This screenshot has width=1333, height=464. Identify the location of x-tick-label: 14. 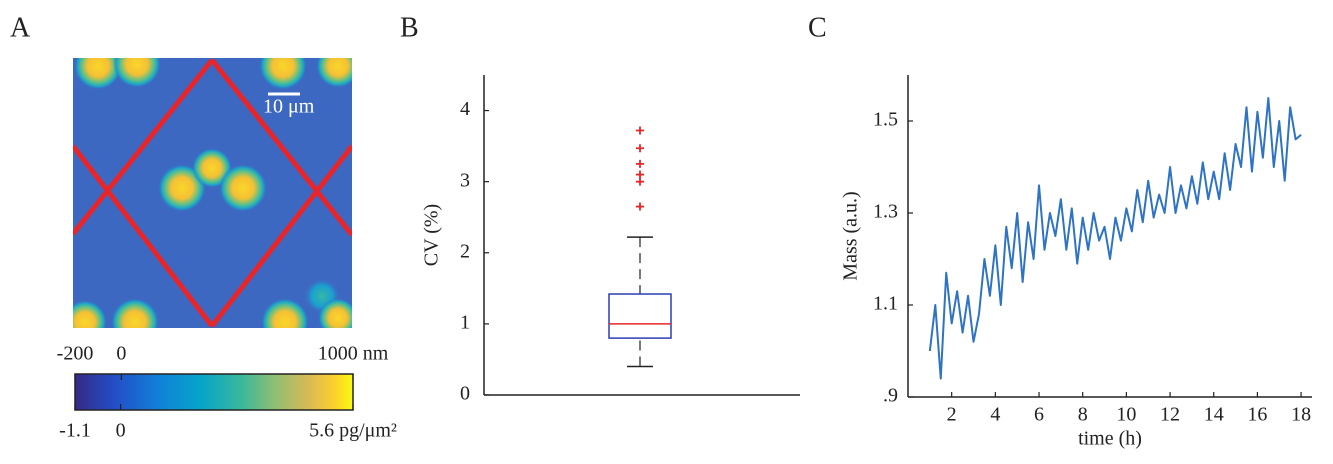
(1214, 415).